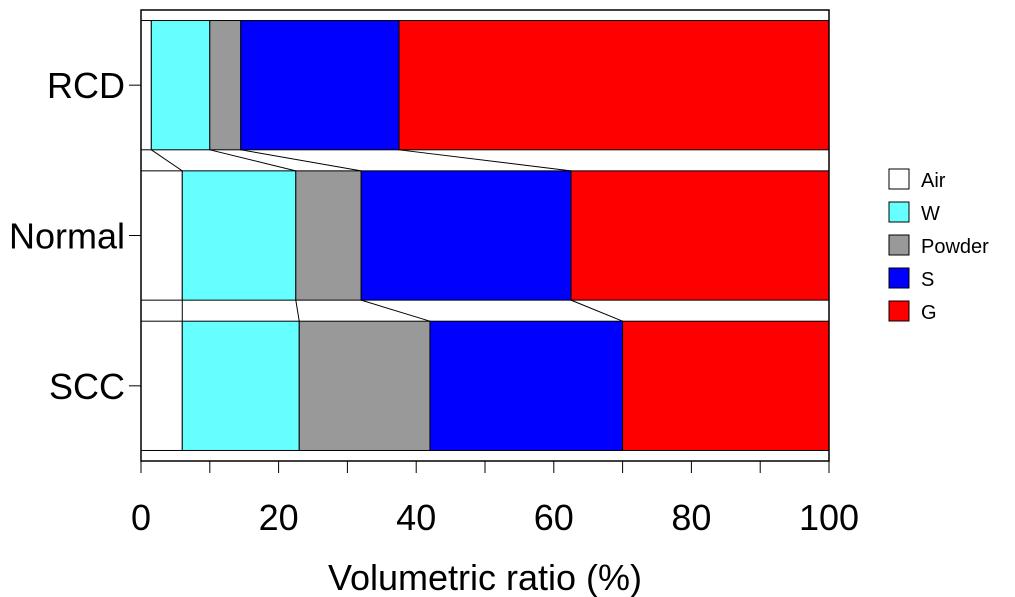 The height and width of the screenshot is (597, 1015). I want to click on bar-segment-normal-g, so click(700, 235).